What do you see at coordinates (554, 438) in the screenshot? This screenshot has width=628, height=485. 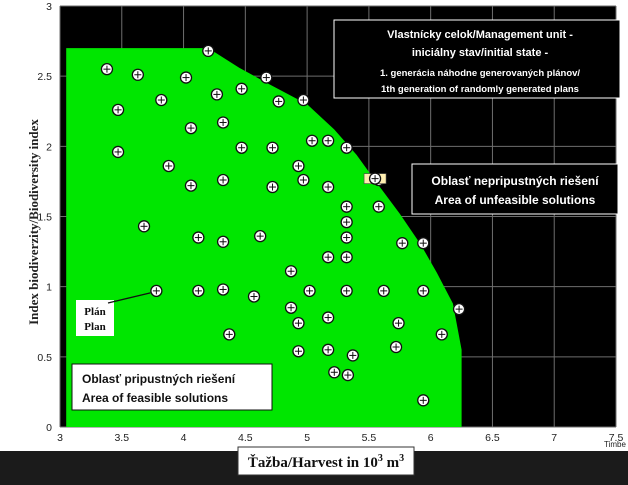 I see `x-tick-label: 7` at bounding box center [554, 438].